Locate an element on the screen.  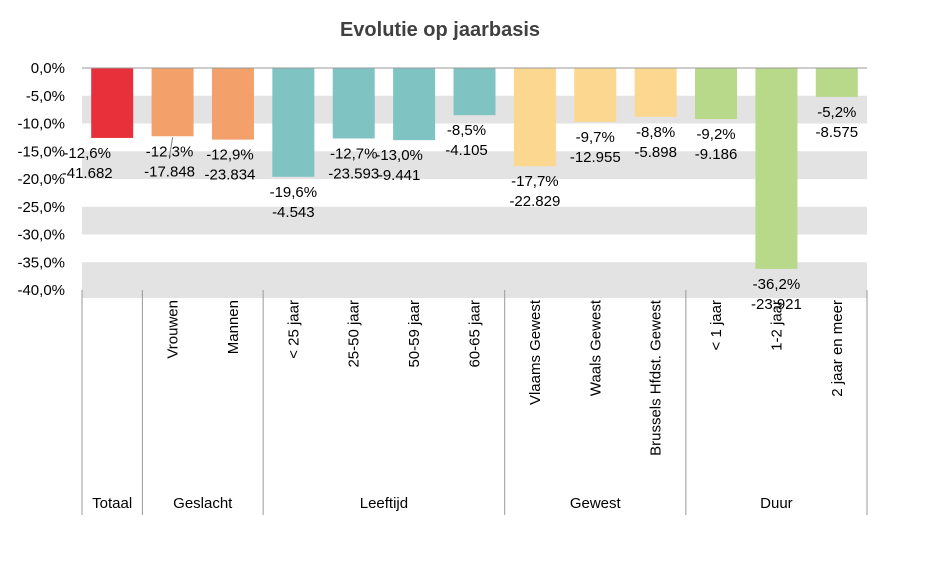
count-label: -23.921 is located at coordinates (776, 304).